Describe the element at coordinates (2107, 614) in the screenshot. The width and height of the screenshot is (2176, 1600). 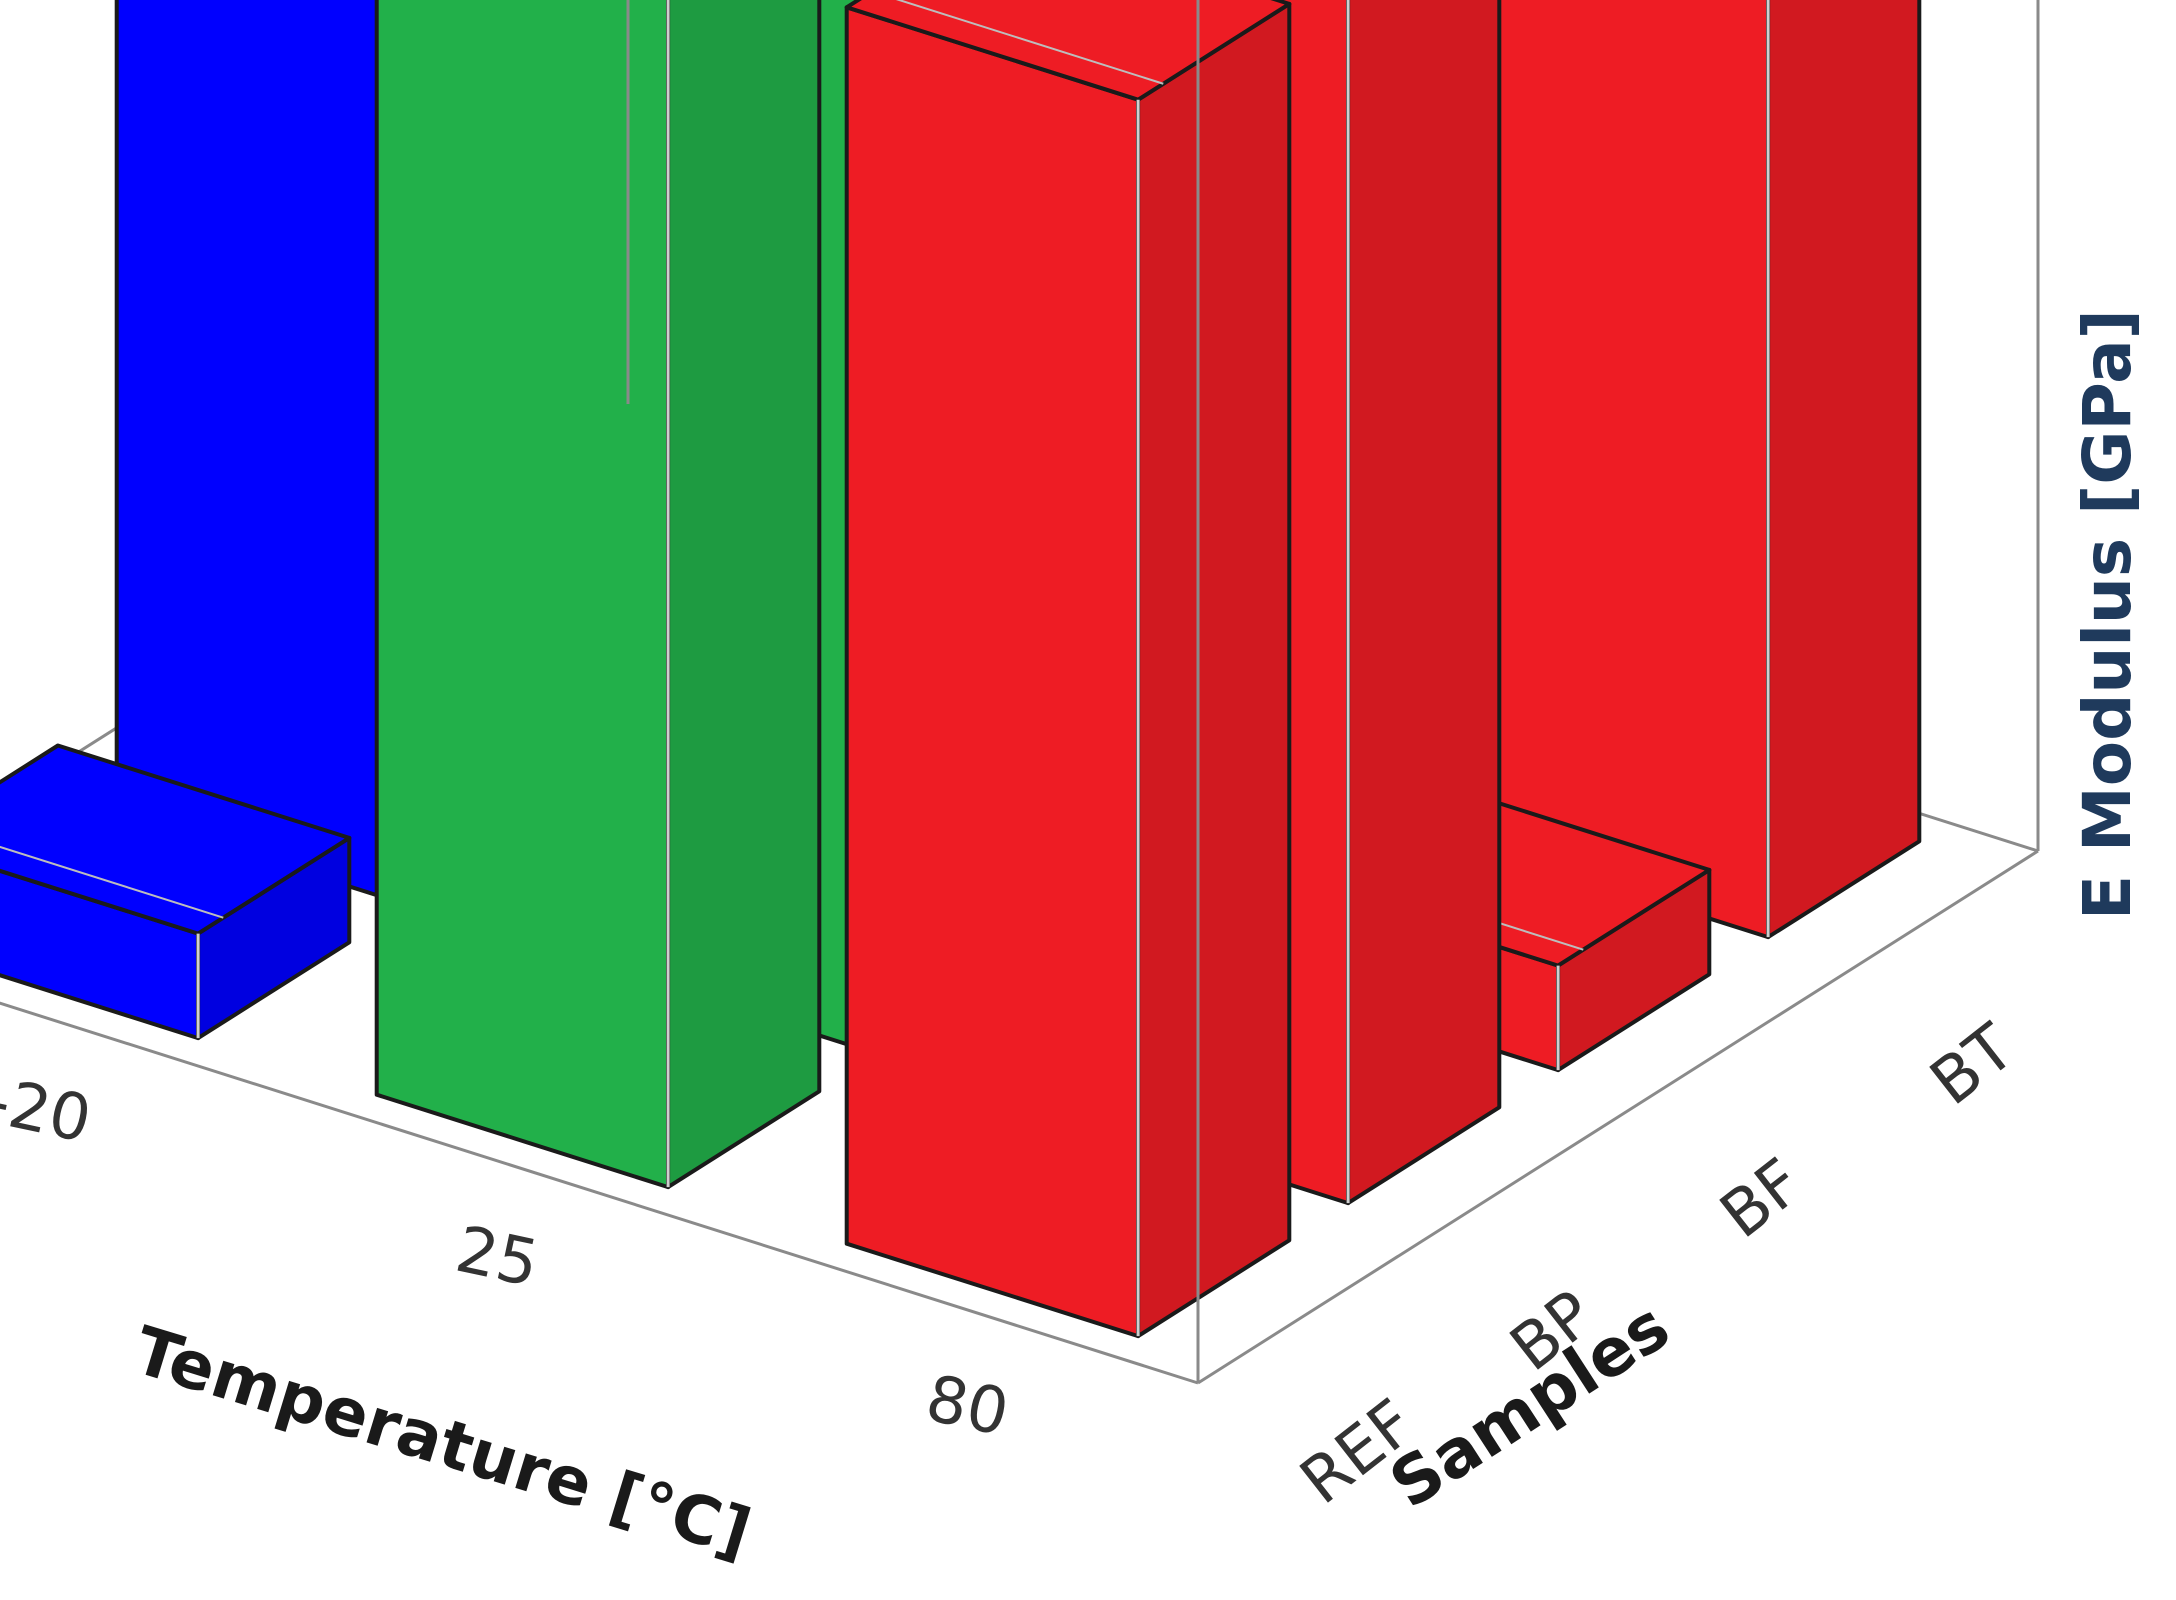
I see `e-modulus-axis-title: E Modulus [GPa]` at that location.